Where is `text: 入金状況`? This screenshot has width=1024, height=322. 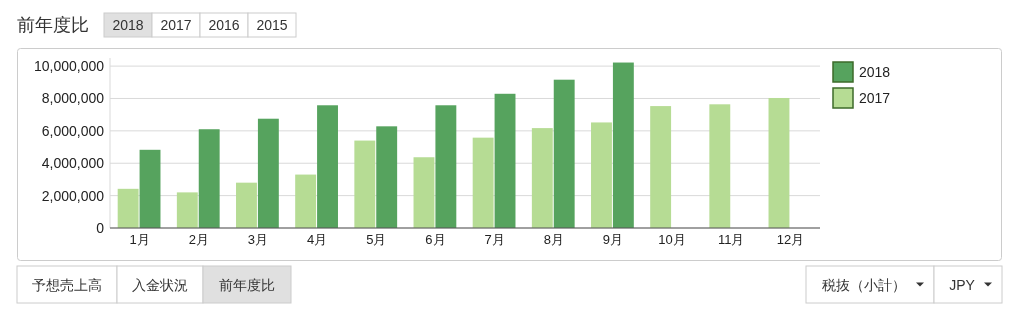
text: 入金状況 is located at coordinates (160, 284).